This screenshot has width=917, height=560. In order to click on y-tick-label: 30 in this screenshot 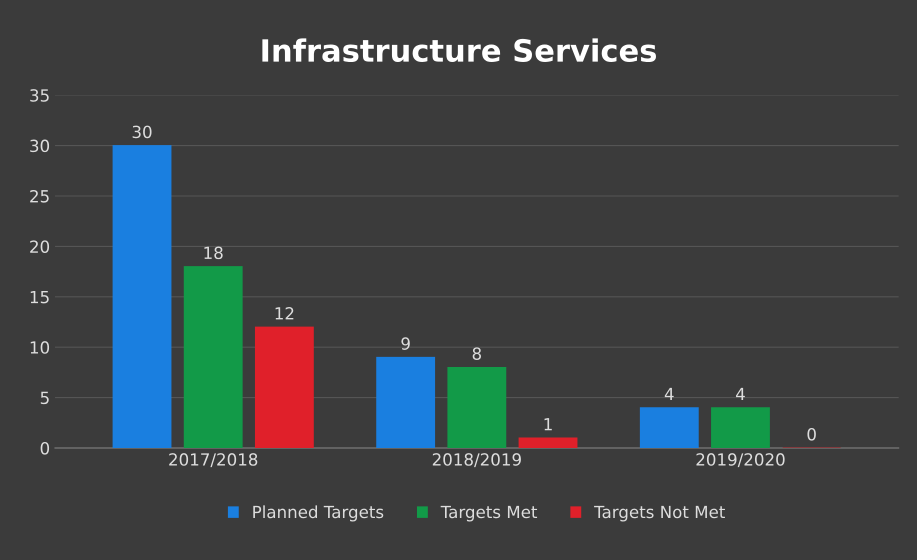, I will do `click(40, 146)`.